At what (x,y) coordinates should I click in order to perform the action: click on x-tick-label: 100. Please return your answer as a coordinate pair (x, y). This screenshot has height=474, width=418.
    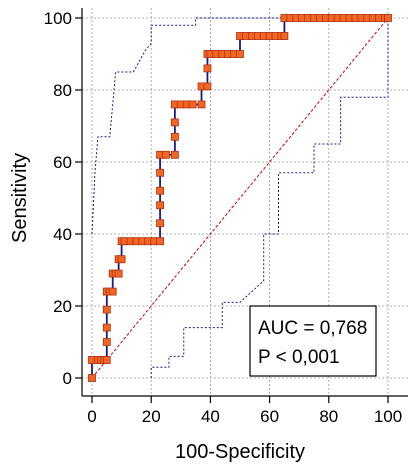
    Looking at the image, I should click on (388, 416).